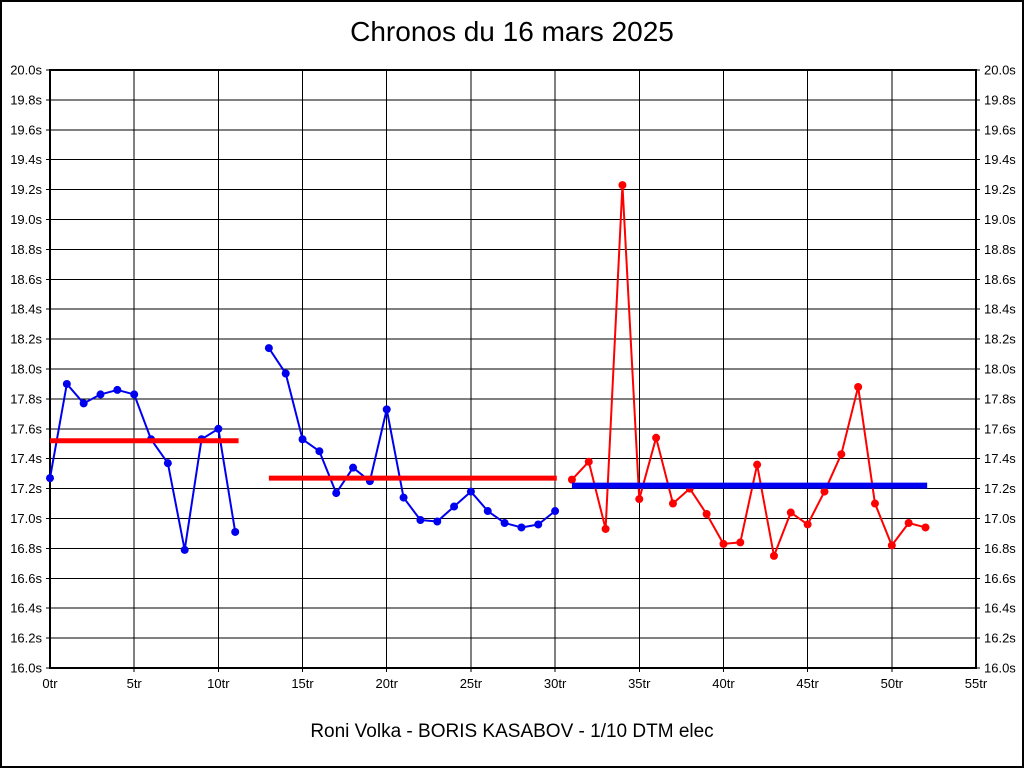 This screenshot has width=1024, height=768. Describe the element at coordinates (50, 683) in the screenshot. I see `x-tick-label: 0tr` at that location.